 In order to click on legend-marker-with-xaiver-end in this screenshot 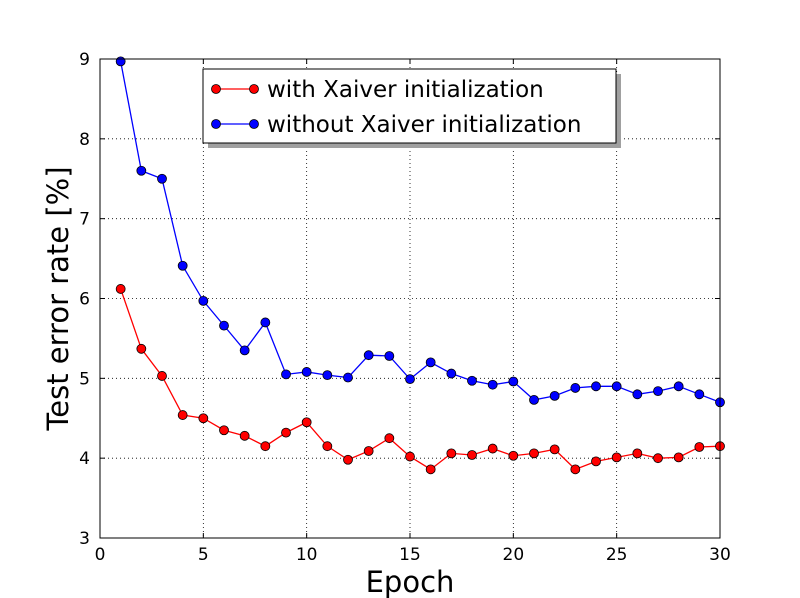, I will do `click(254, 89)`.